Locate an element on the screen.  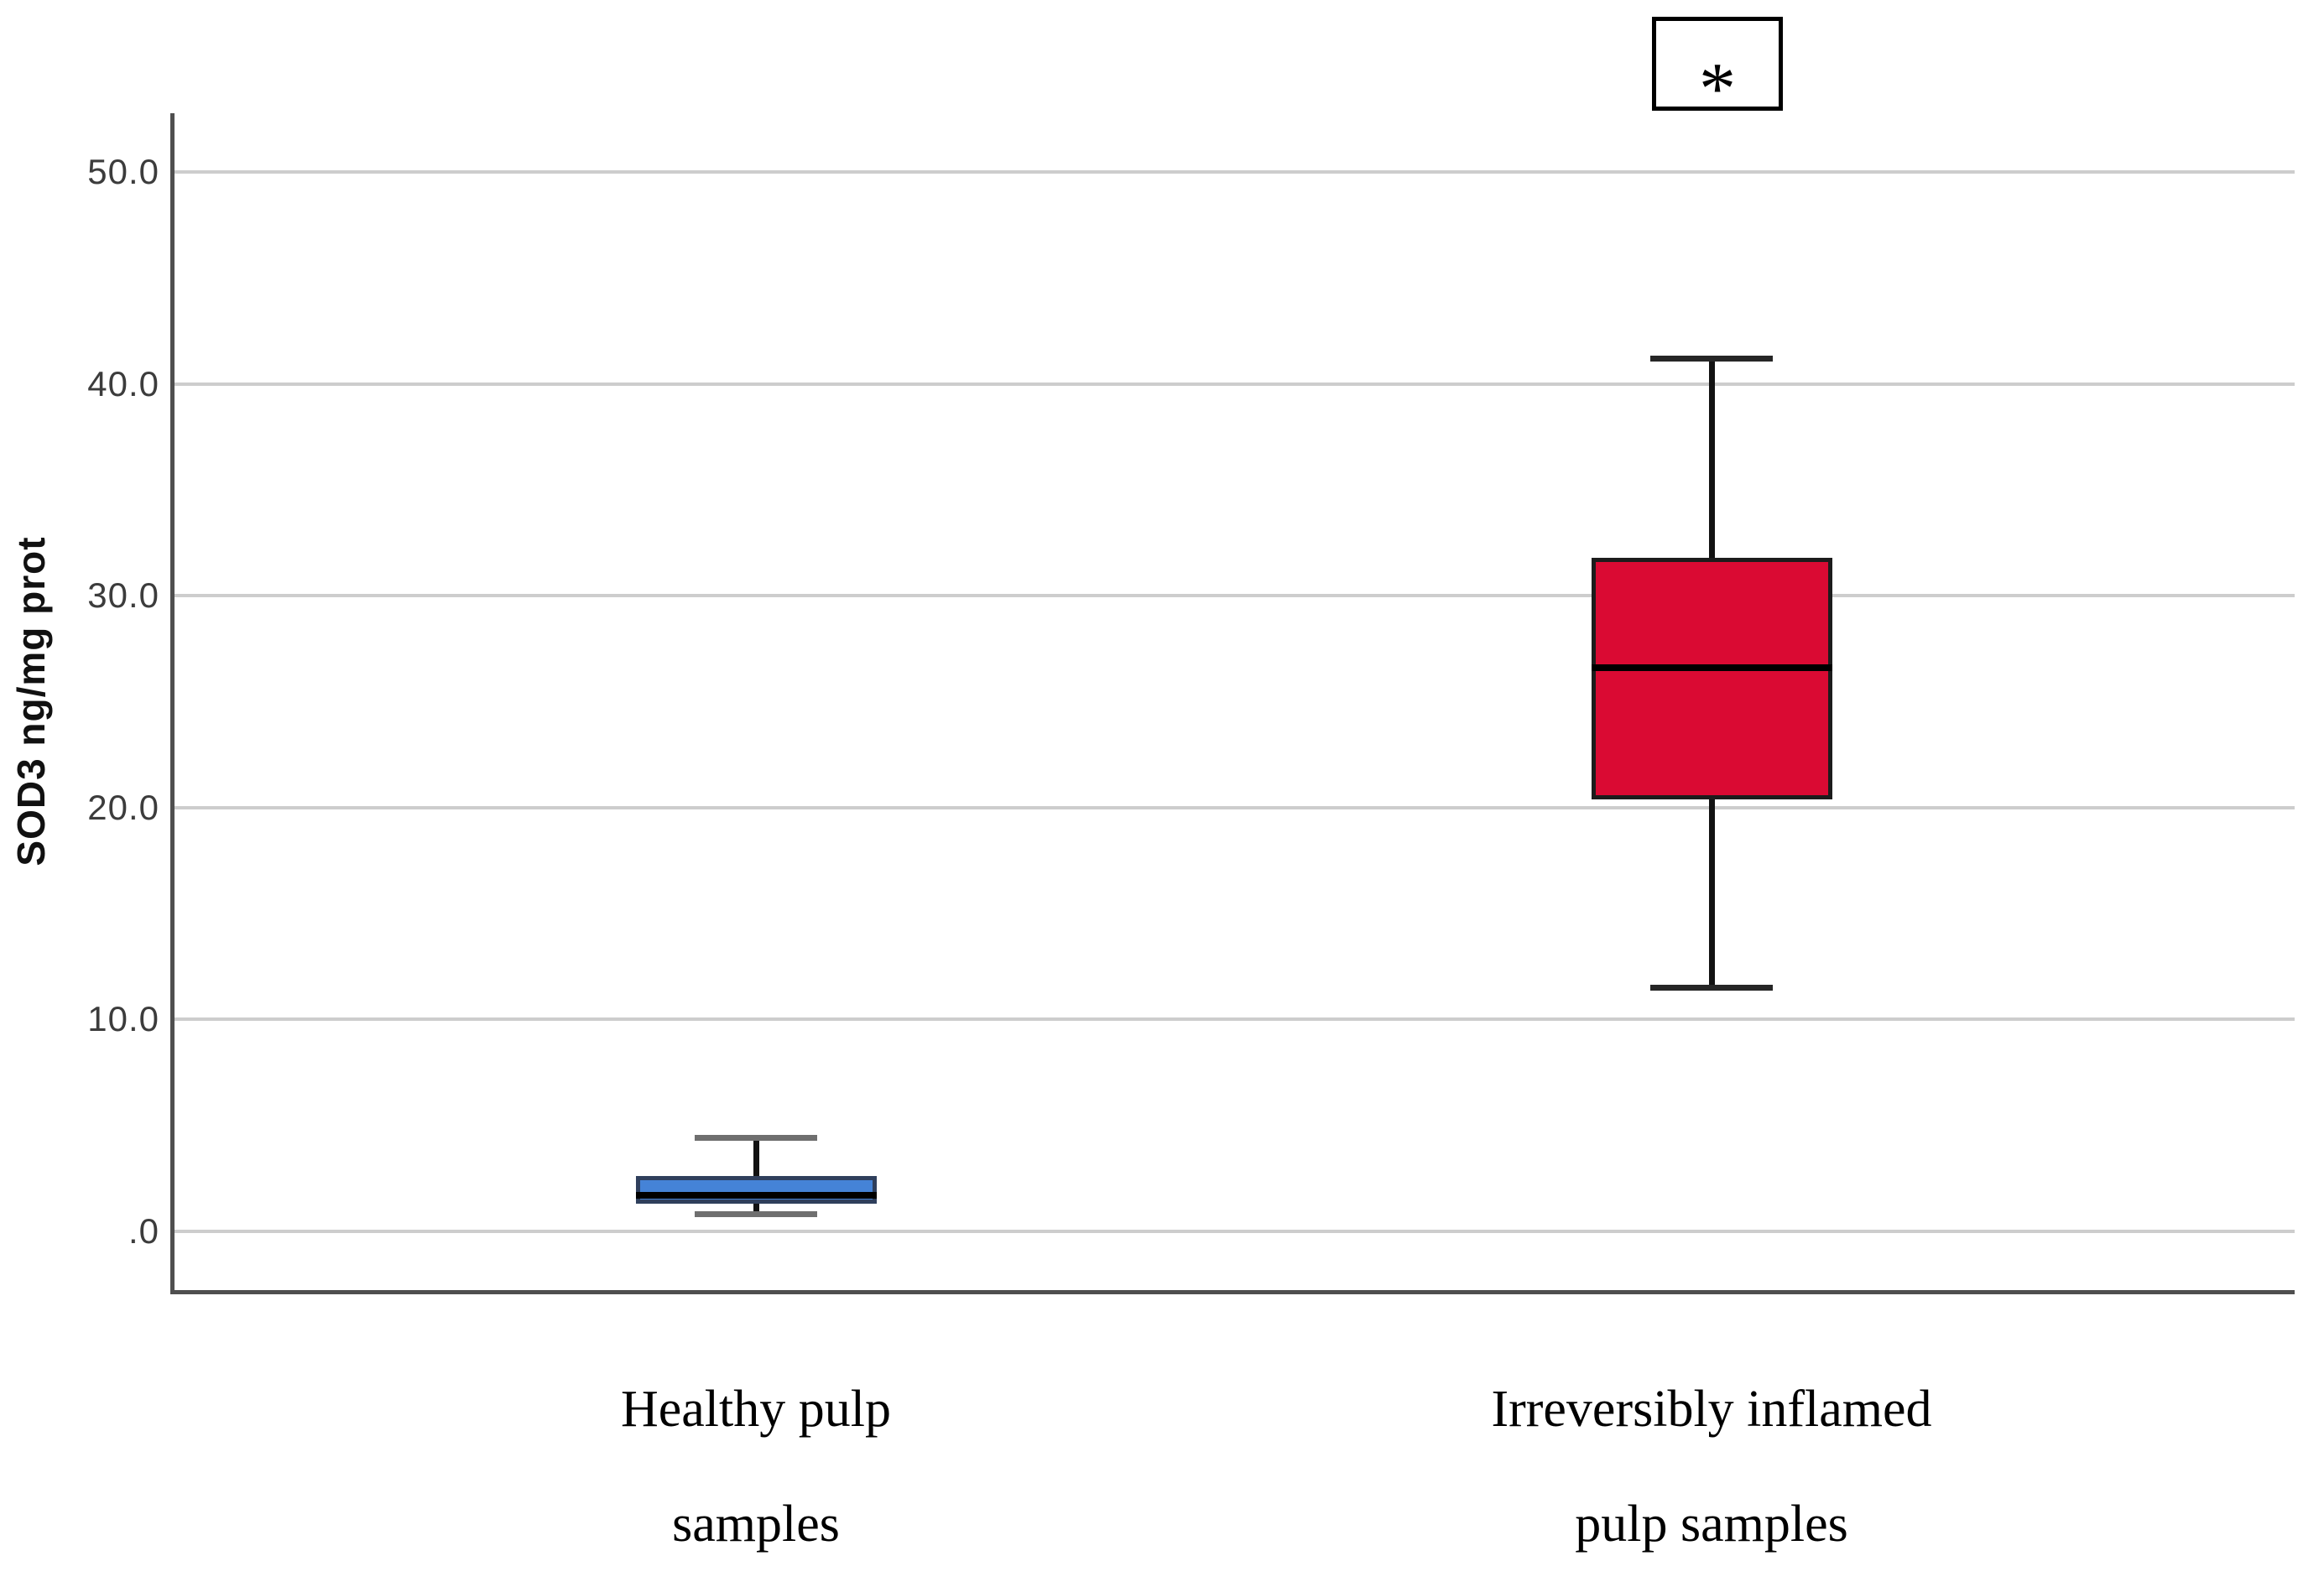
y-tick-label: .0 is located at coordinates (143, 1231).